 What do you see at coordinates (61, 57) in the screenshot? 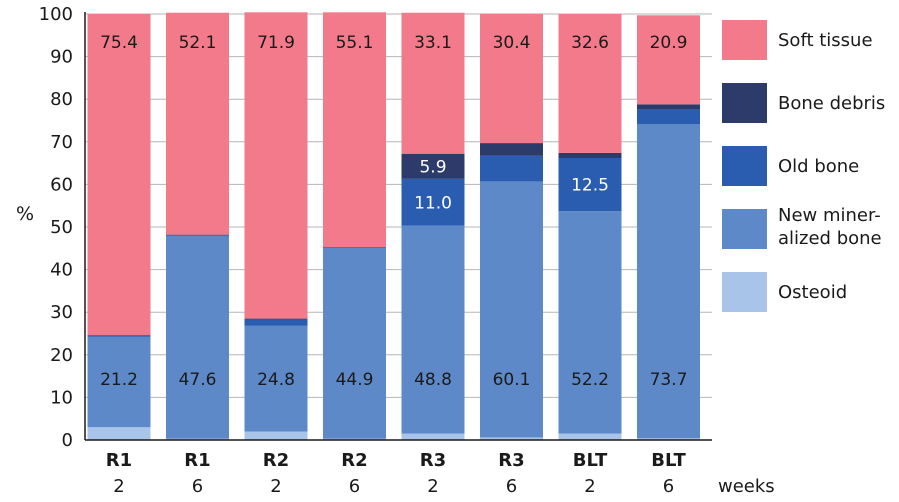
I see `y-tick-label: 90` at bounding box center [61, 57].